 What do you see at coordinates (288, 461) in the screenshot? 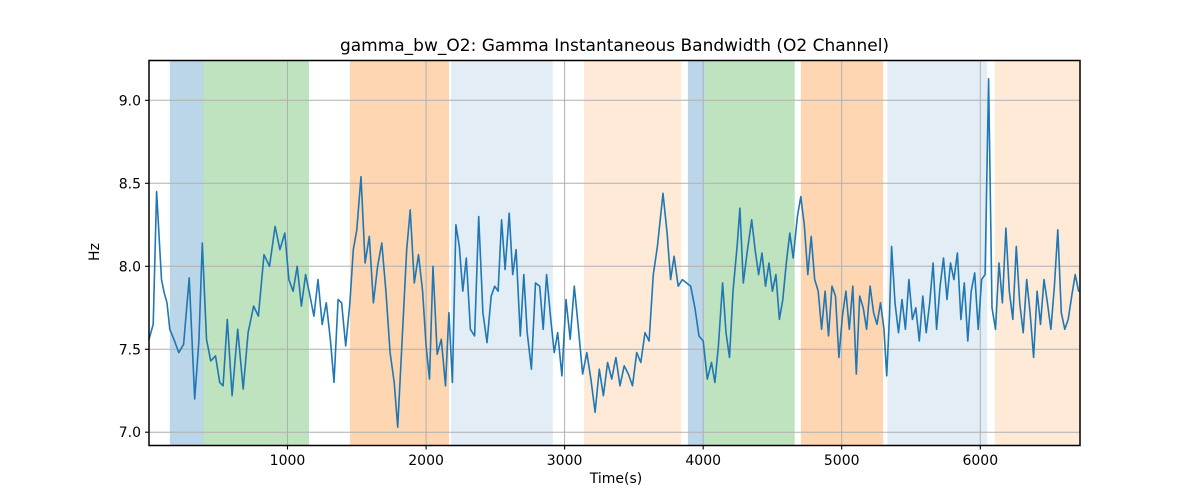
I see `x-tick-label: 1000` at bounding box center [288, 461].